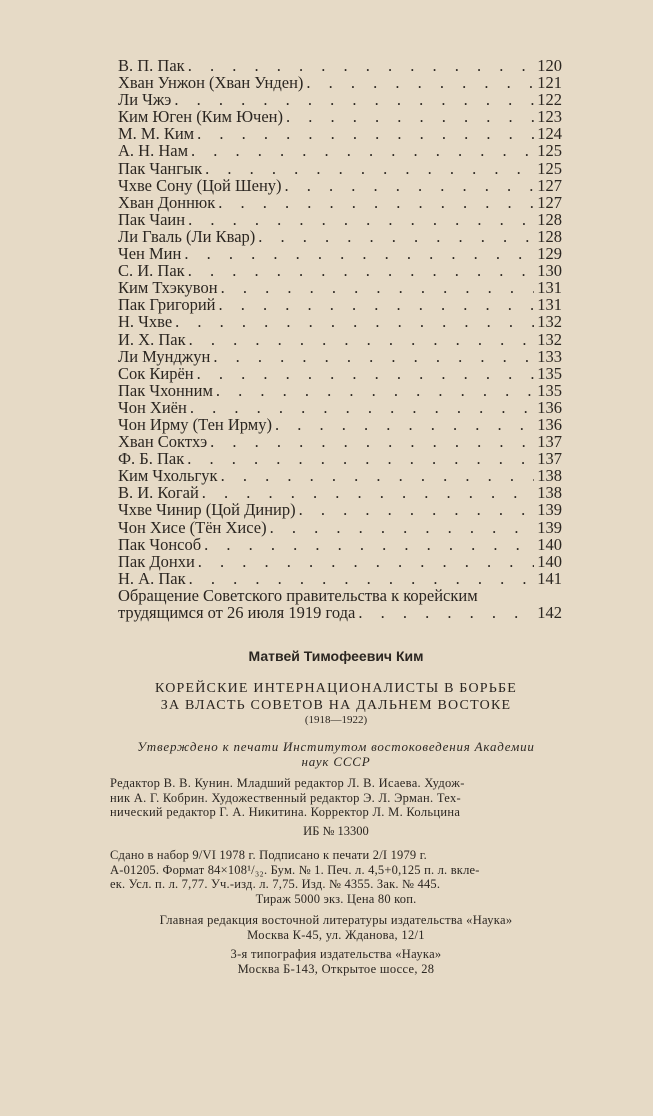 This screenshot has height=1116, width=653. Describe the element at coordinates (336, 705) in the screenshot. I see `title-line: ЗА ВЛАСТЬ СОВЕТОВ НА ДАЛЬНЕМ ВОСТОКЕ` at that location.